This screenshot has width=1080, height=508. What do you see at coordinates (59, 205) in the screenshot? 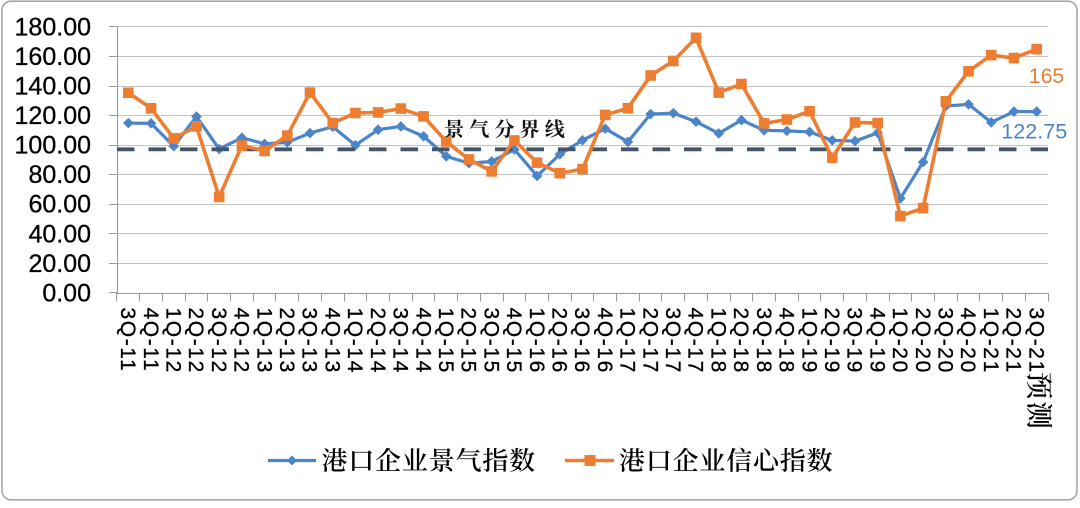
I see `svg-text: 60.00` at bounding box center [59, 205].